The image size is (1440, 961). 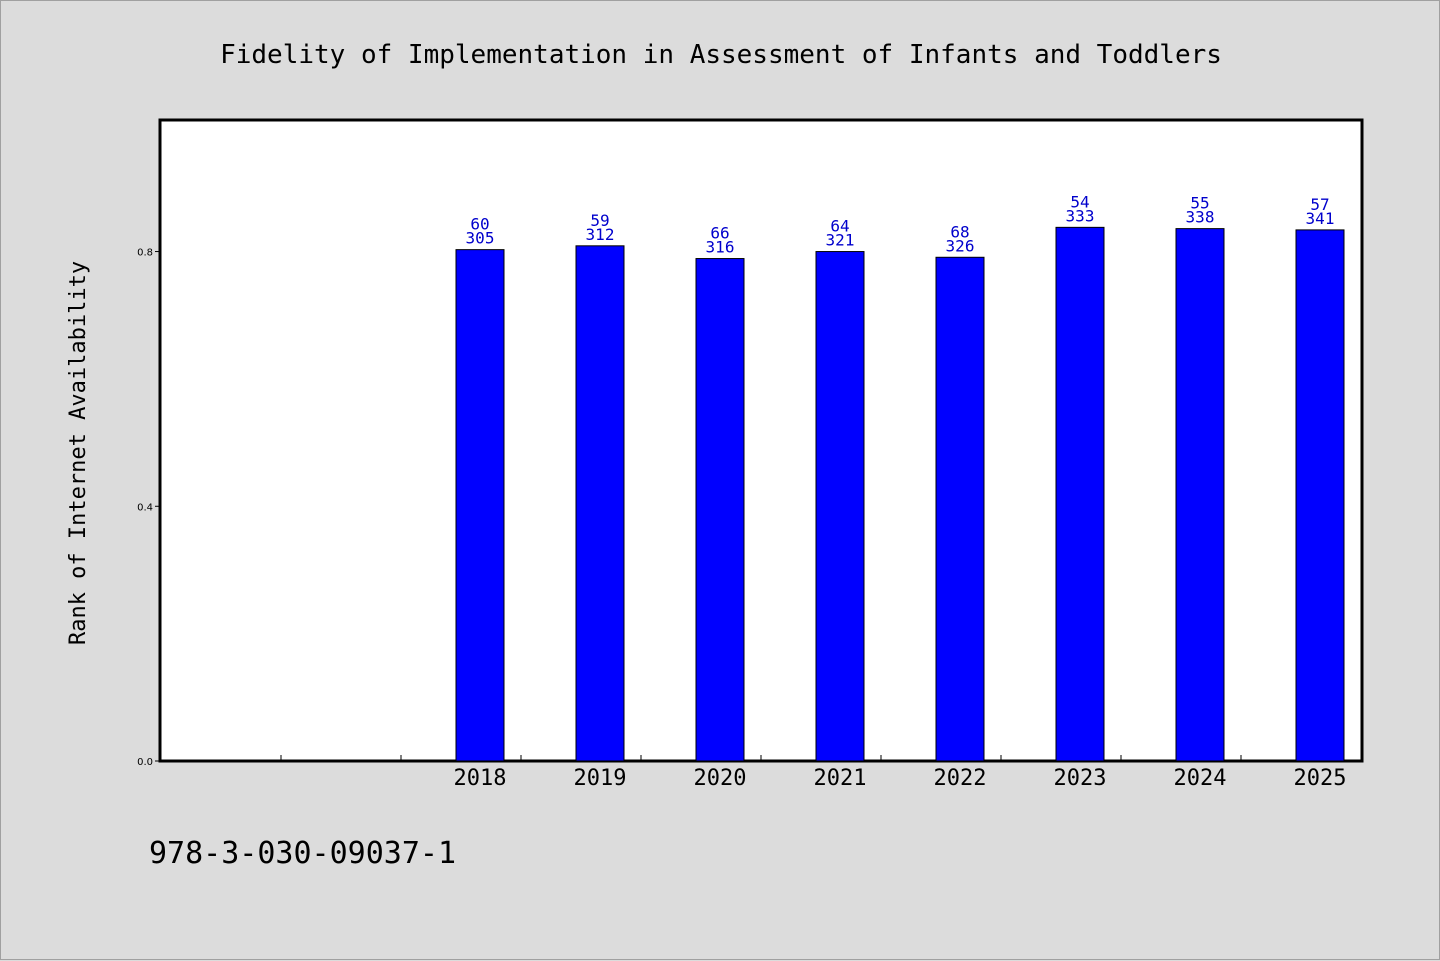 I want to click on bar-label-top-2021: 64, so click(x=839, y=226).